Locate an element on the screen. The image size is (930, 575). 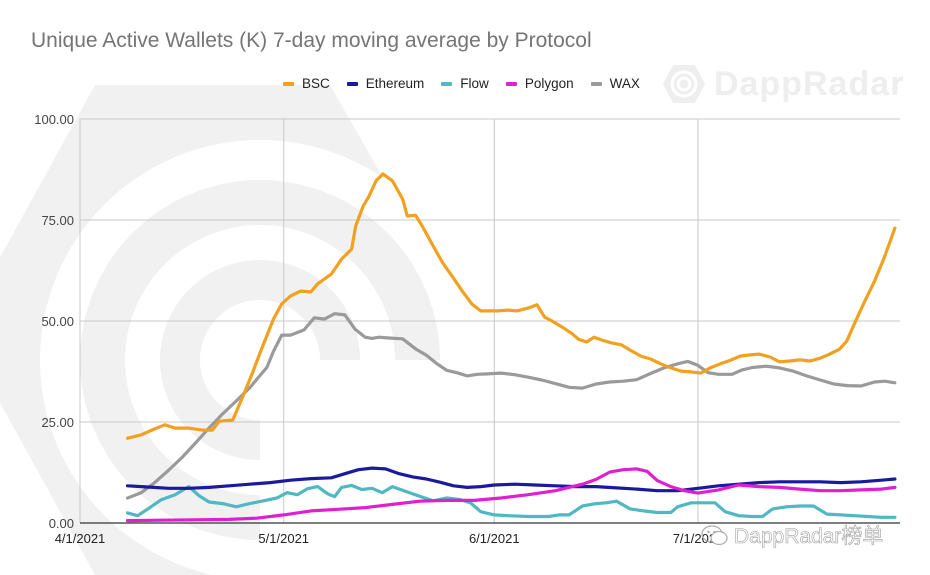
y-tick-label: 50.00 is located at coordinates (57, 321).